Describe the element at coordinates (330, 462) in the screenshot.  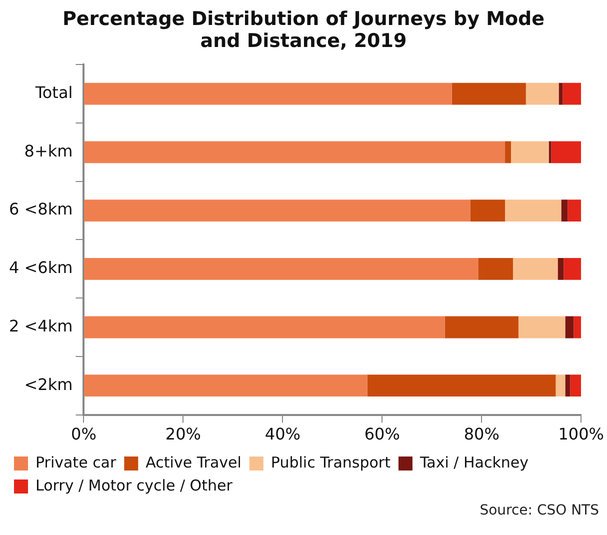
I see `legend-label: Public Transport` at that location.